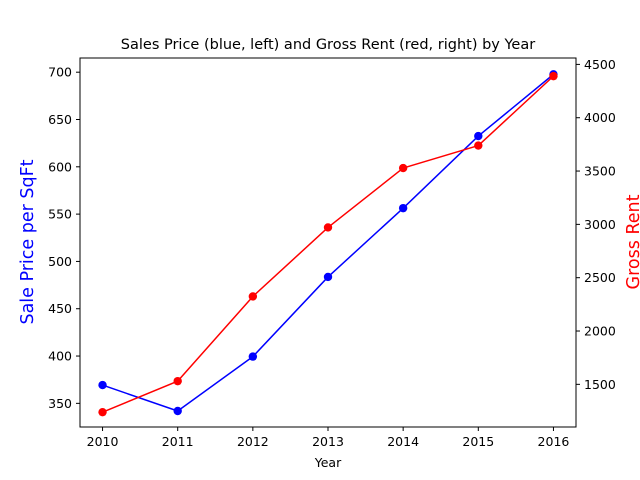  I want to click on left-y-tick-label: 550, so click(60, 214).